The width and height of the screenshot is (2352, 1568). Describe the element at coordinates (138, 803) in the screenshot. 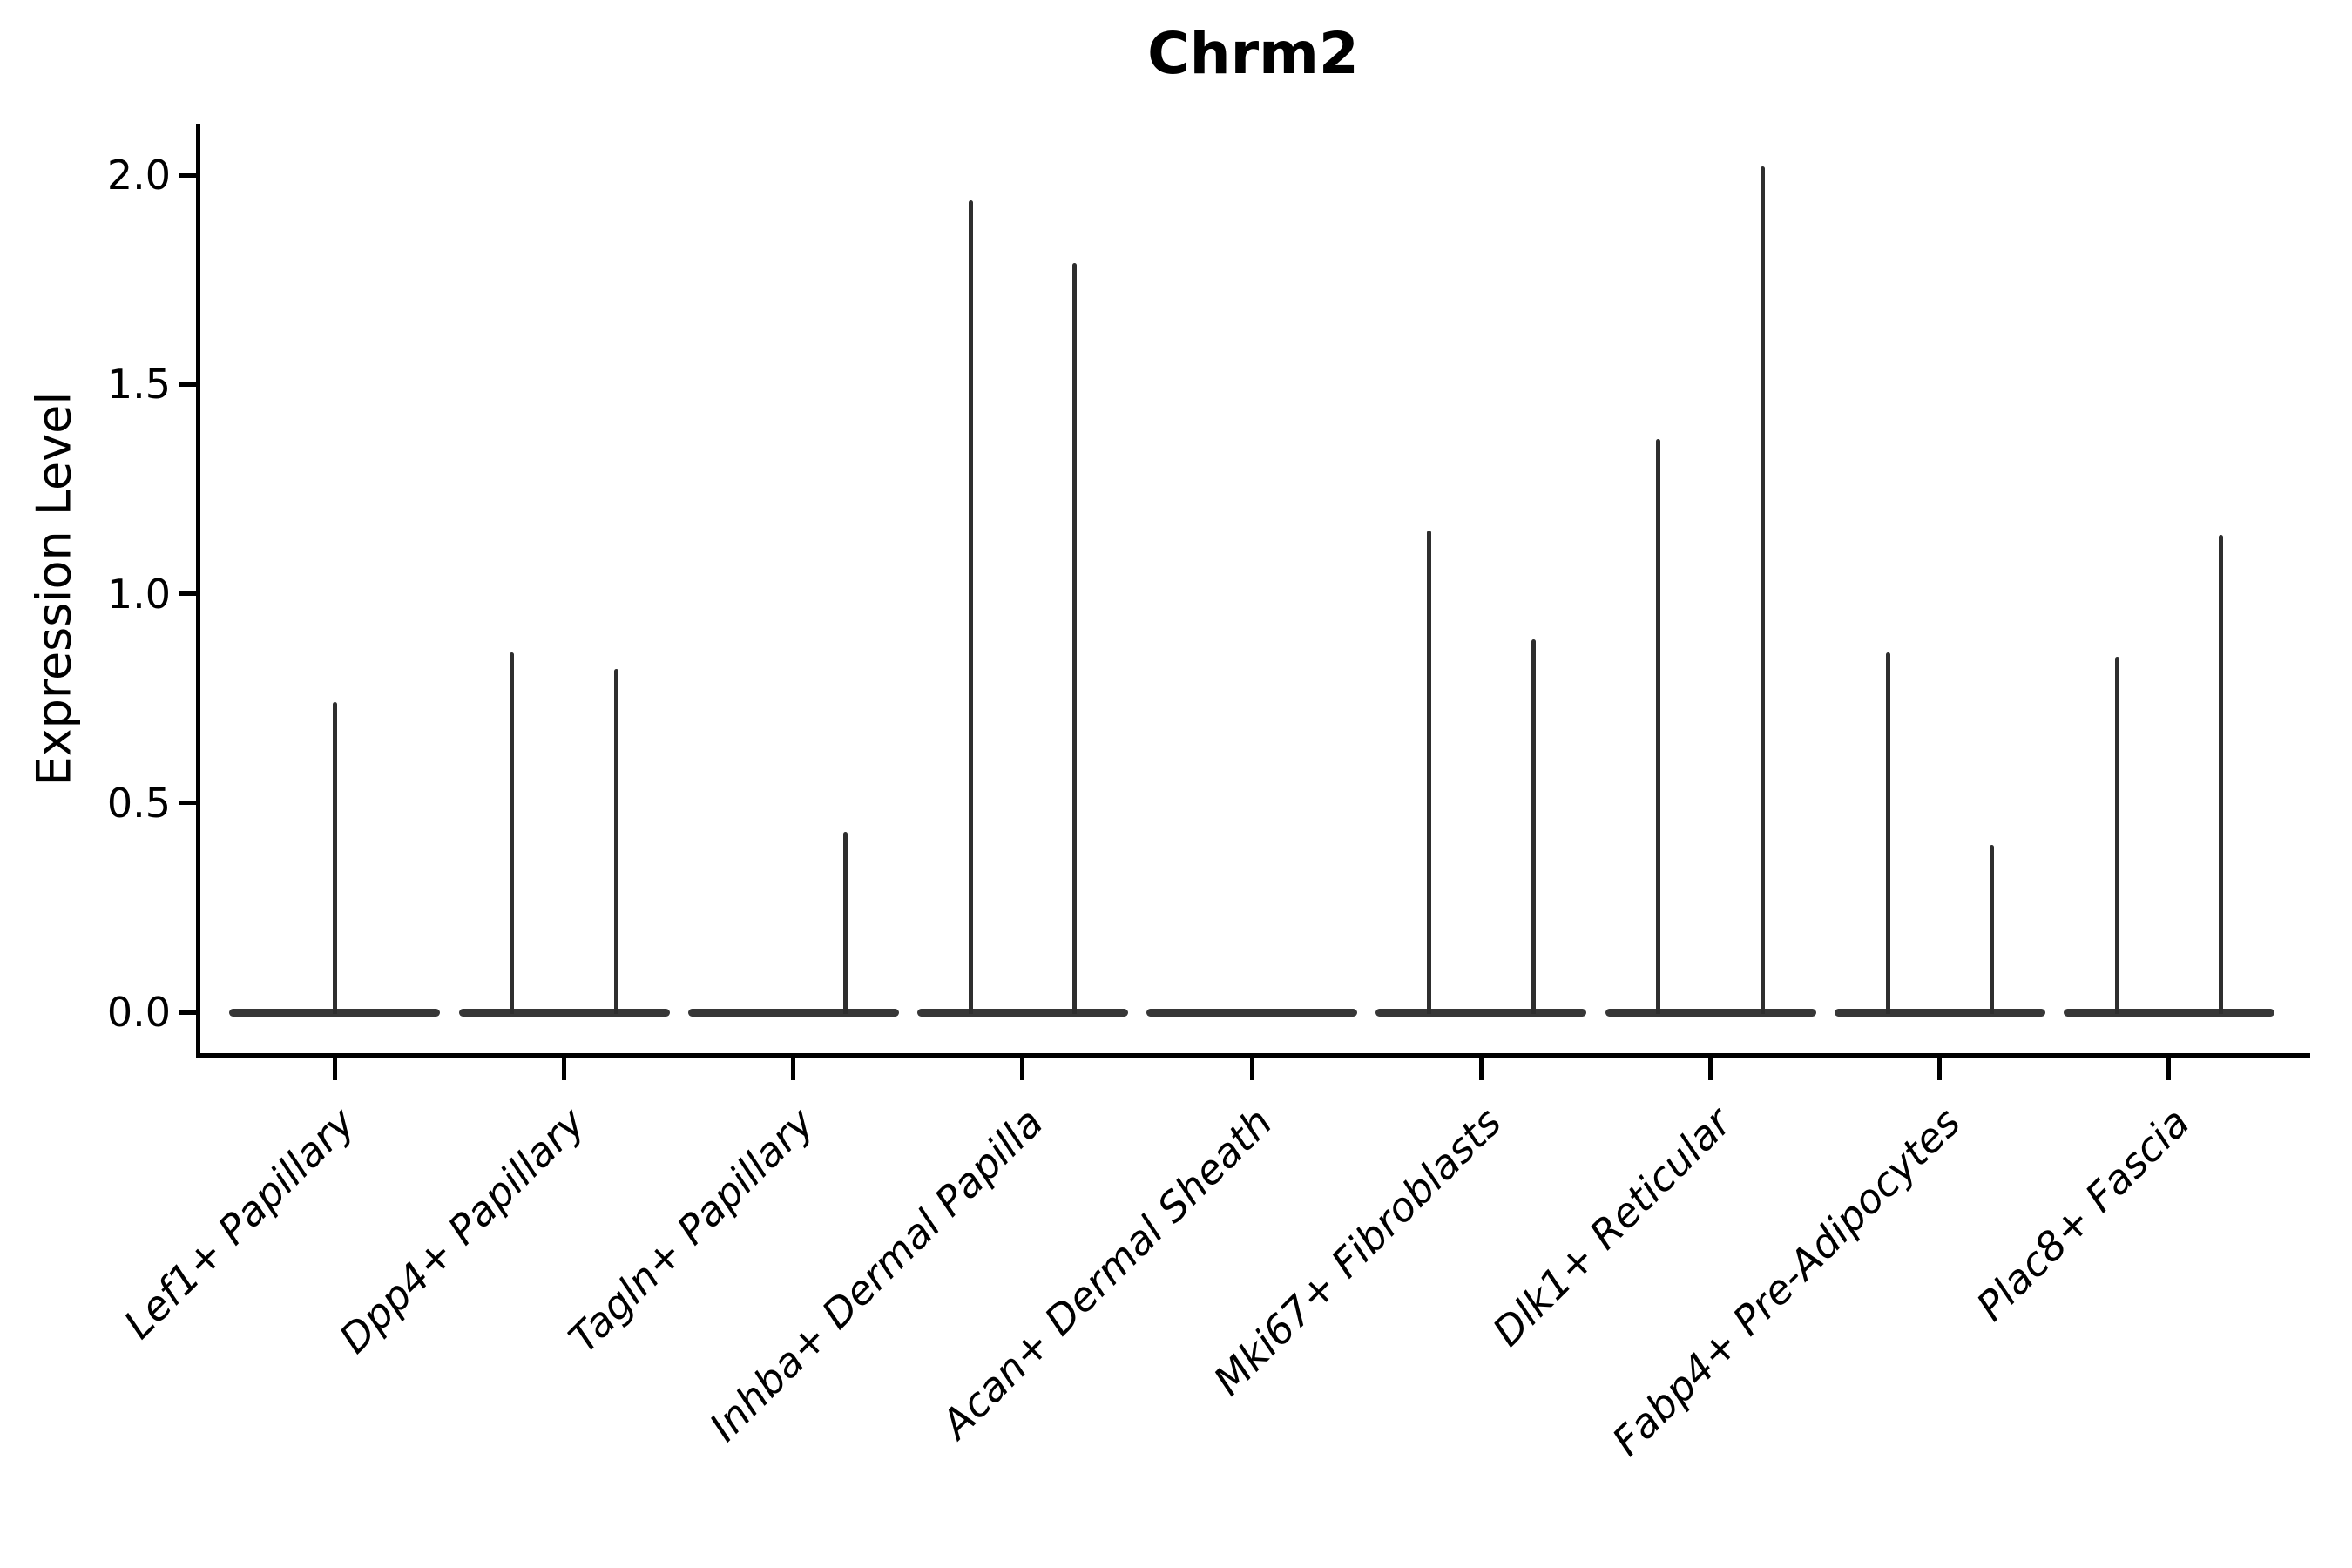

I see `y-tick-label: 0.5` at that location.